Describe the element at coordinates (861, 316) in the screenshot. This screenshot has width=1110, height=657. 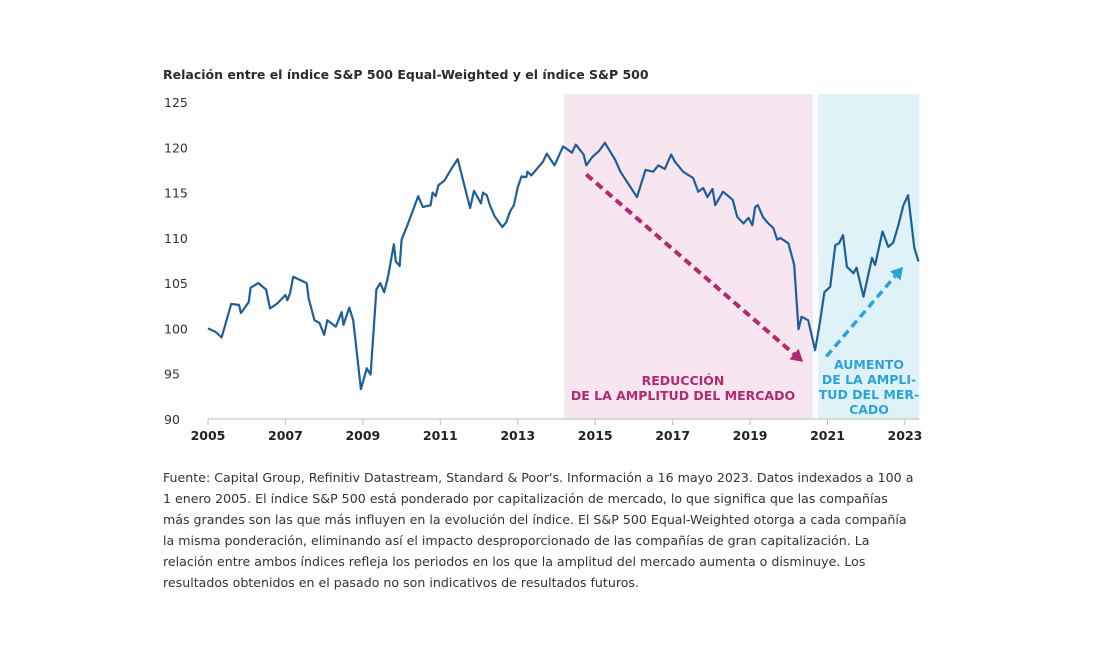
I see `rise-arrow` at that location.